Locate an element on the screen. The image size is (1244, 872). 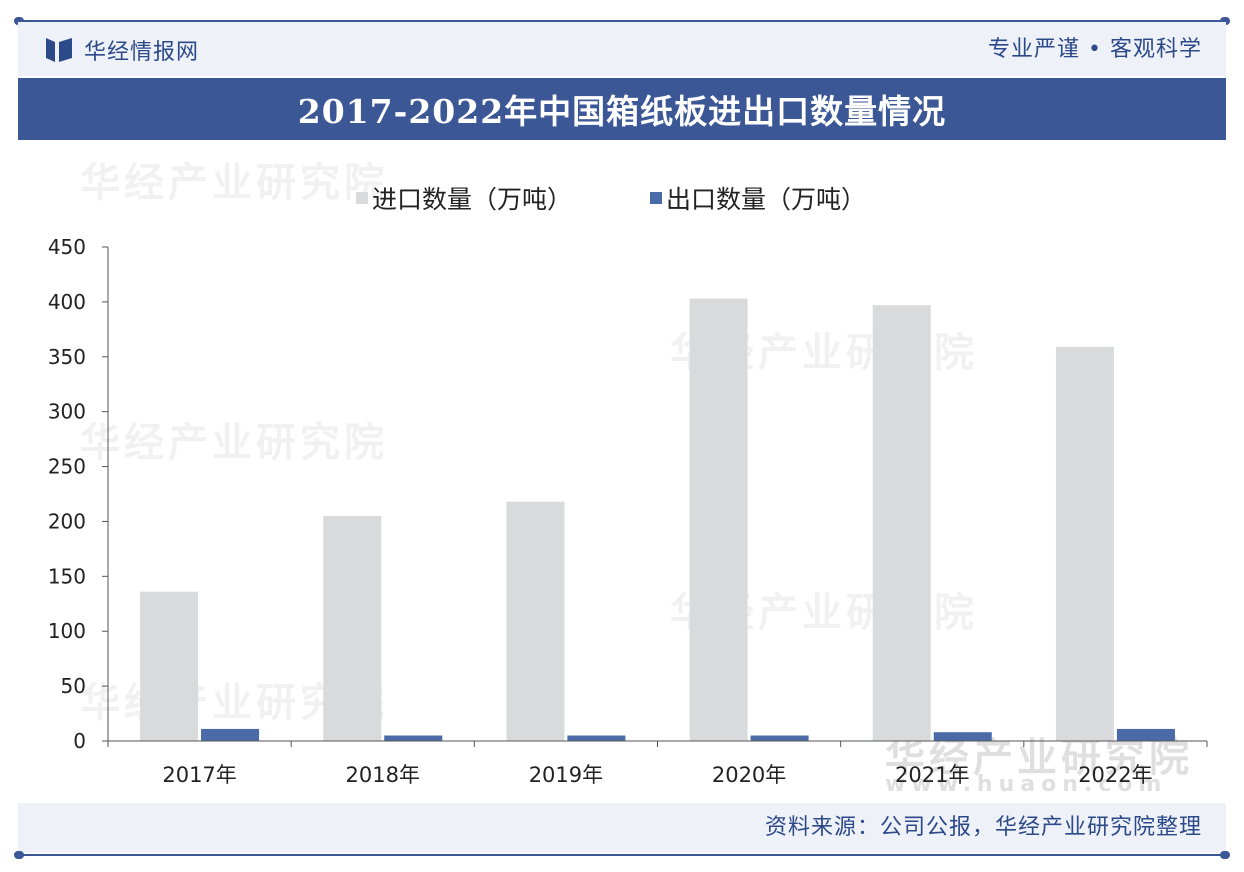
brand: 华经情报网 is located at coordinates (123, 50).